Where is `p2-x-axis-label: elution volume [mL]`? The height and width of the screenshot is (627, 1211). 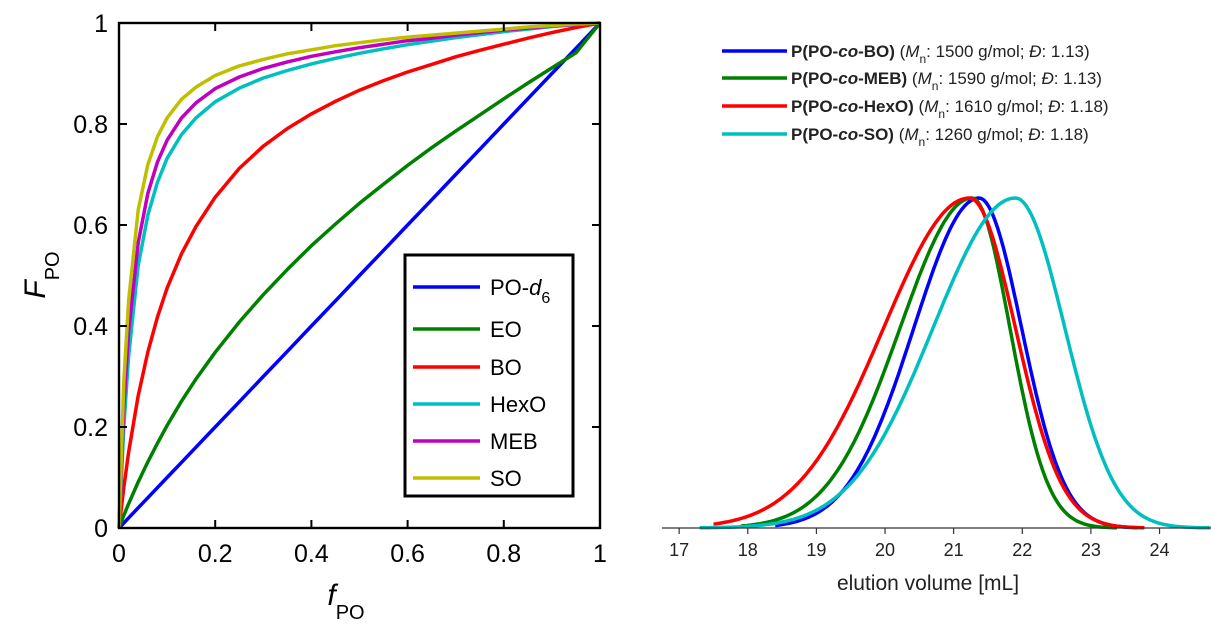
p2-x-axis-label: elution volume [mL] is located at coordinates (928, 583).